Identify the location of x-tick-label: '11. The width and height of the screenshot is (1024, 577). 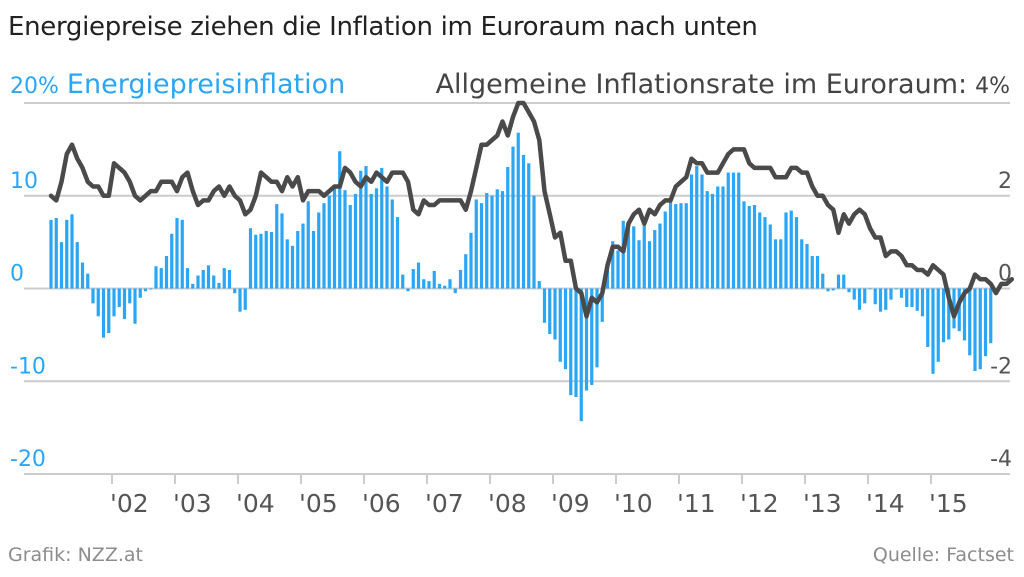
(696, 503).